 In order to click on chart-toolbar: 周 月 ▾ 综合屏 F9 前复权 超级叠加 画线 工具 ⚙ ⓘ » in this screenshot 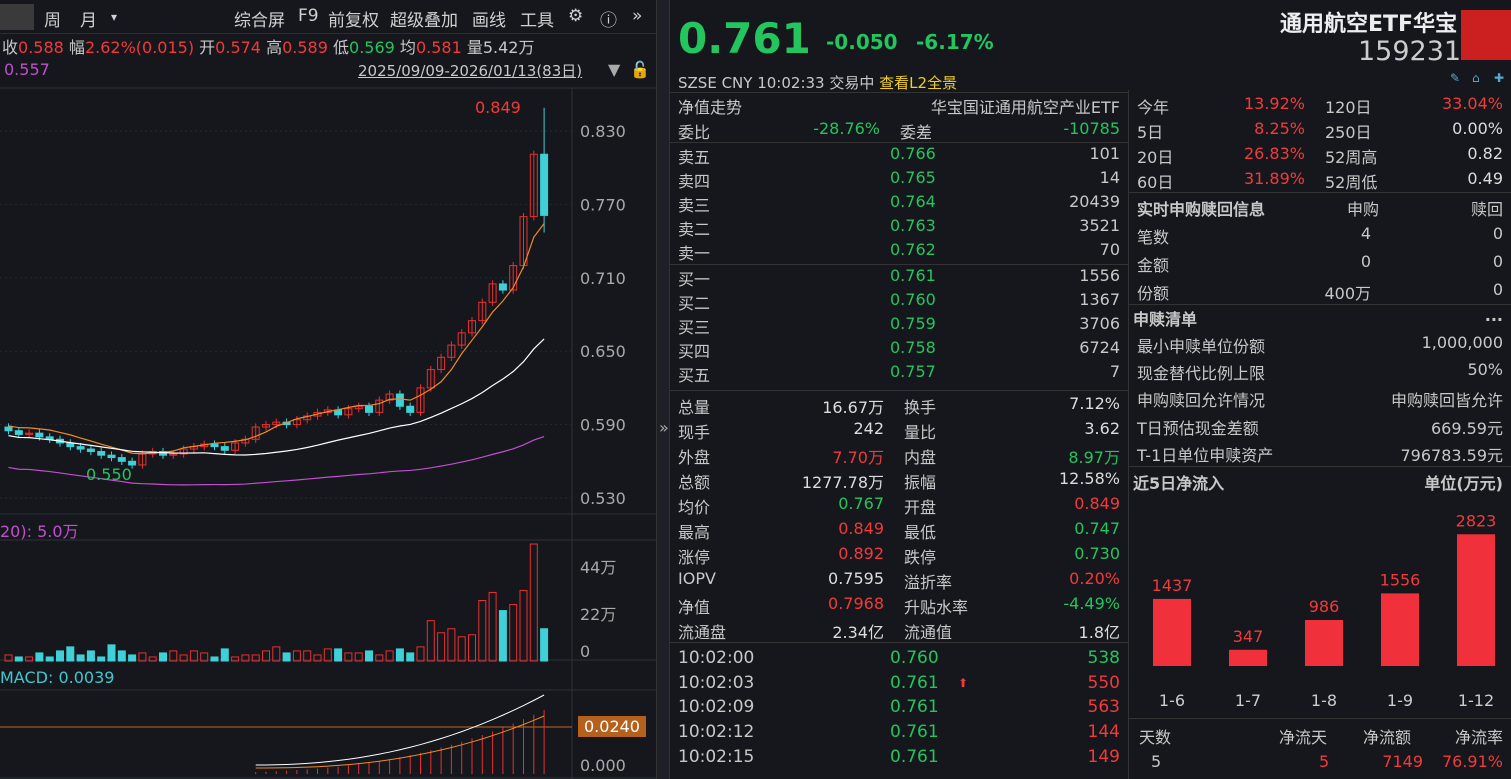, I will do `click(328, 17)`.